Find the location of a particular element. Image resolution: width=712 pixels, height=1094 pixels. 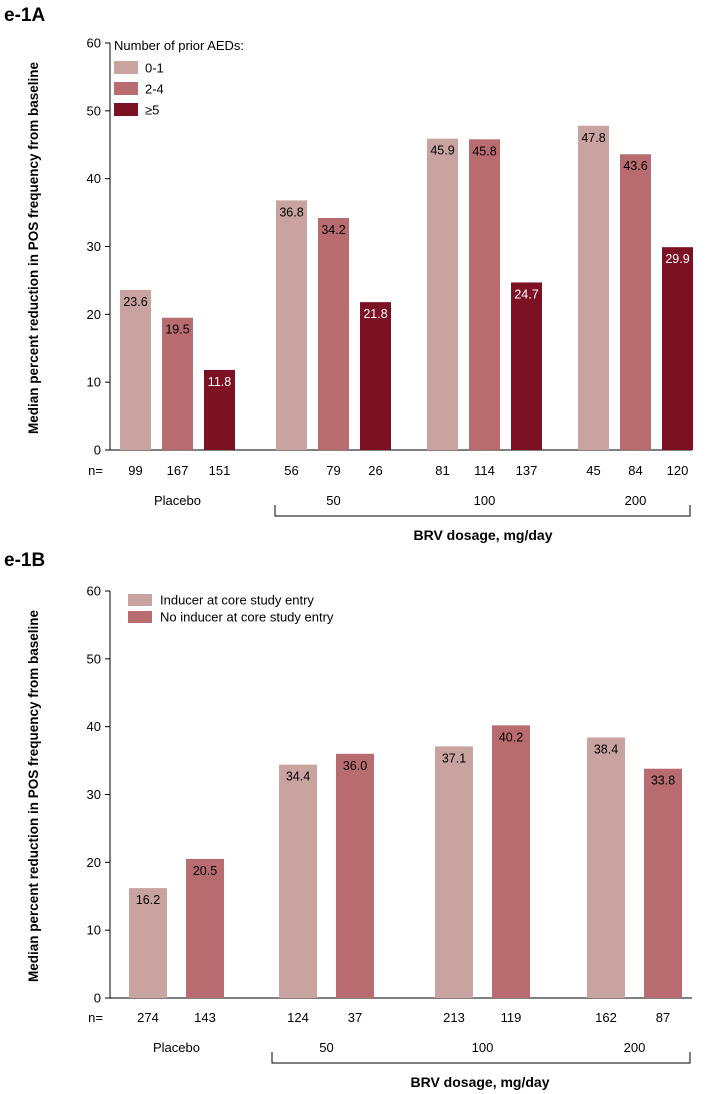

panel-a-bar-value-label: 36.8 is located at coordinates (291, 212).